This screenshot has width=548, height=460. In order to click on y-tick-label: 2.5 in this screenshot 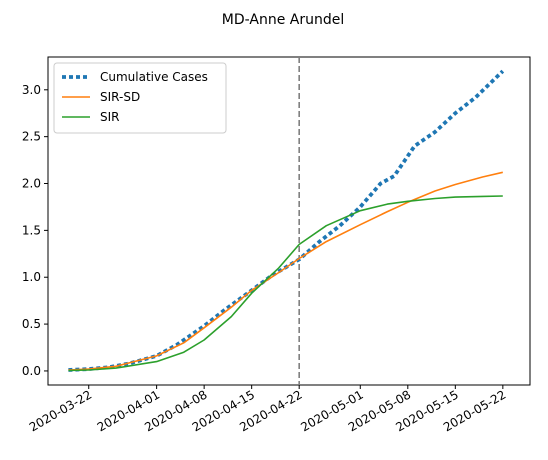, I will do `click(31, 137)`.